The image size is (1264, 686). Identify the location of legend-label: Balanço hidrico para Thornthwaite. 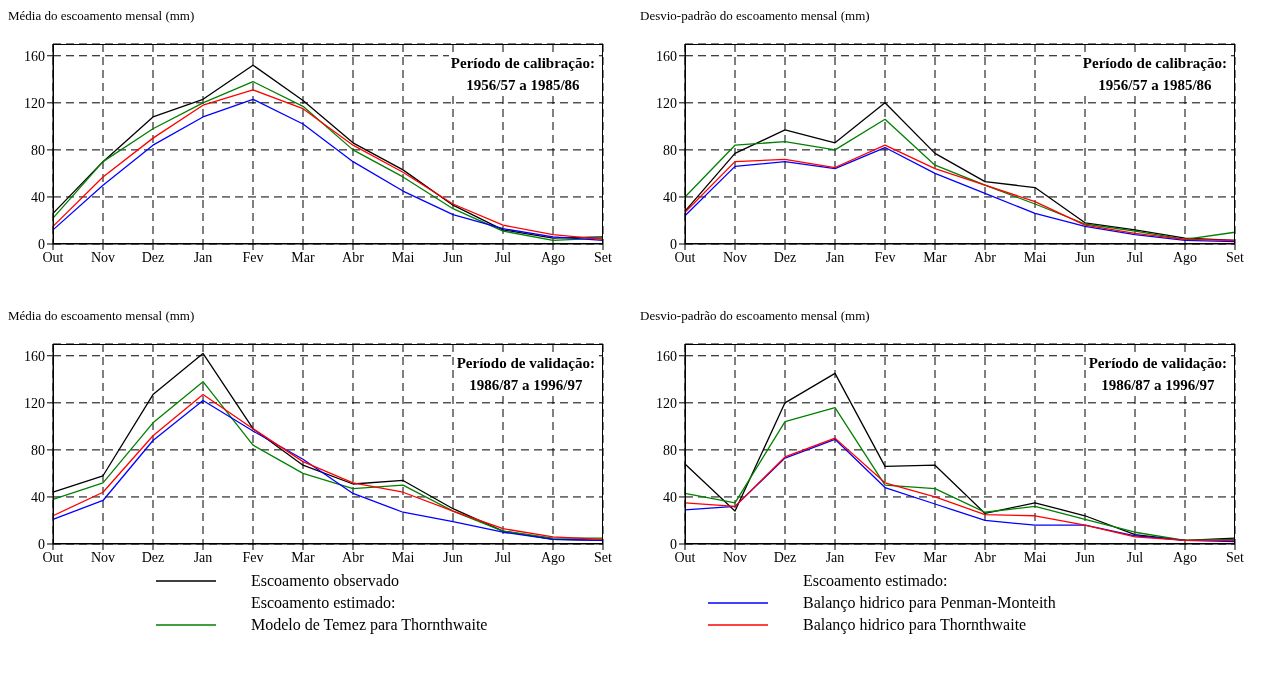
(915, 625).